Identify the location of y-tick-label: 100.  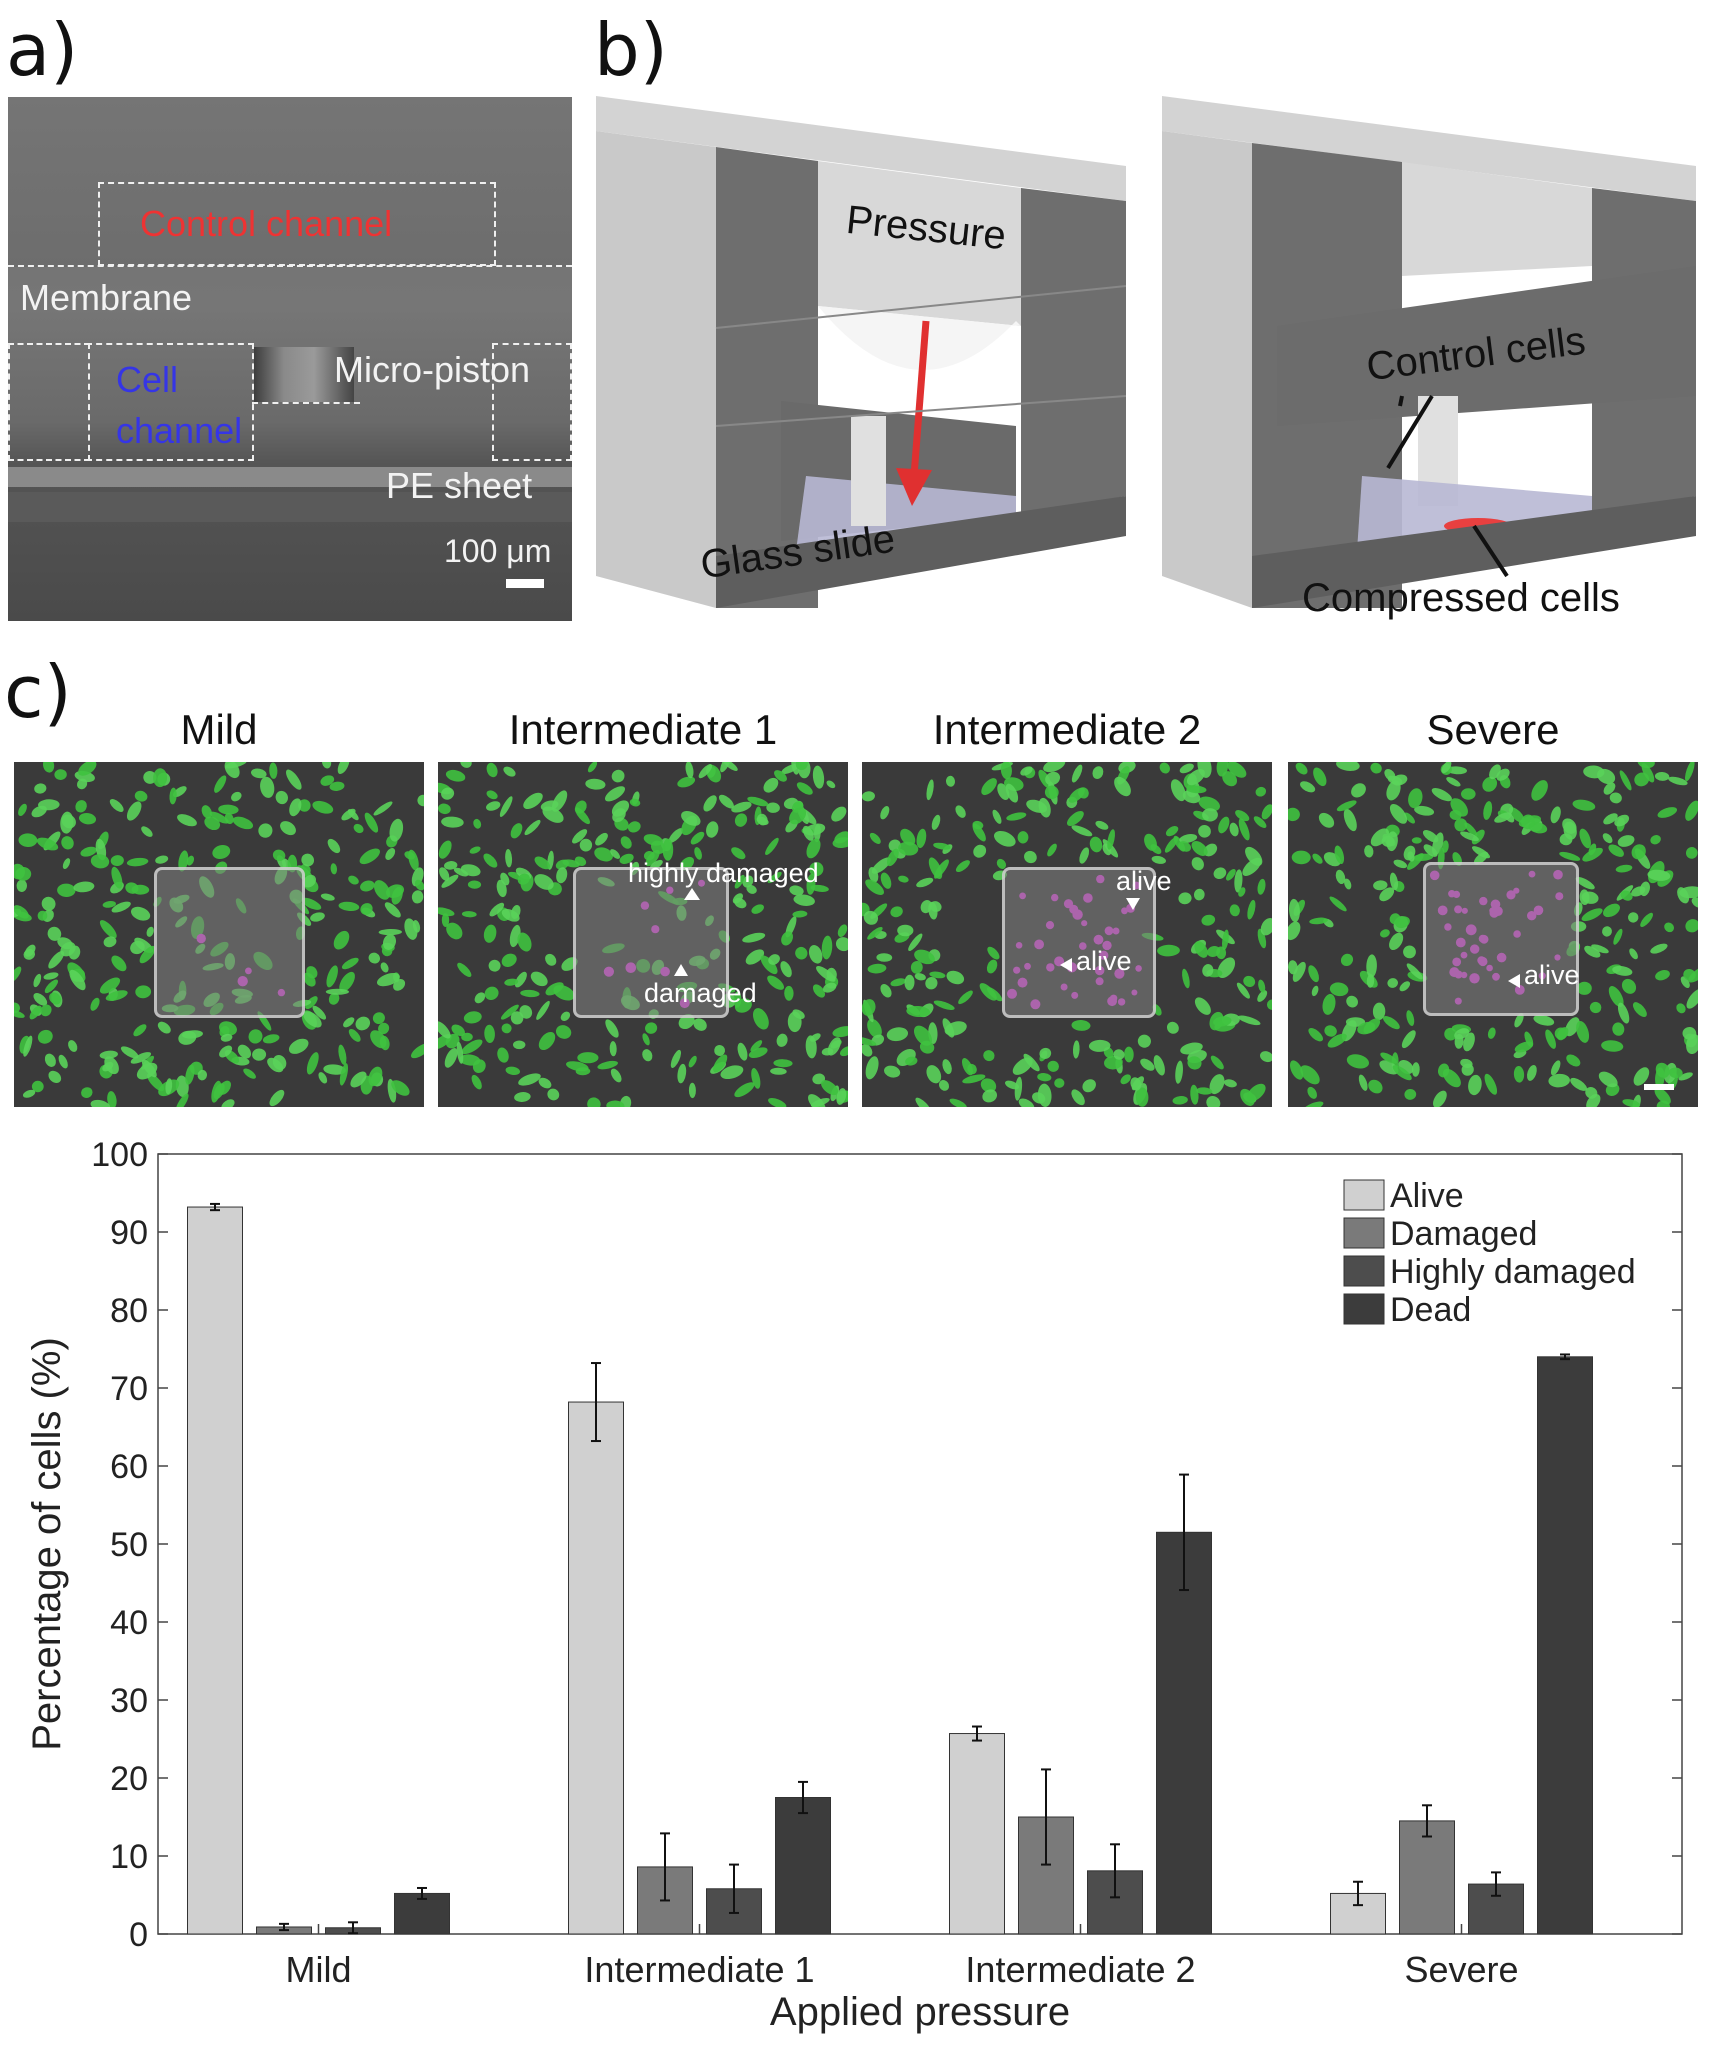
(119, 1155).